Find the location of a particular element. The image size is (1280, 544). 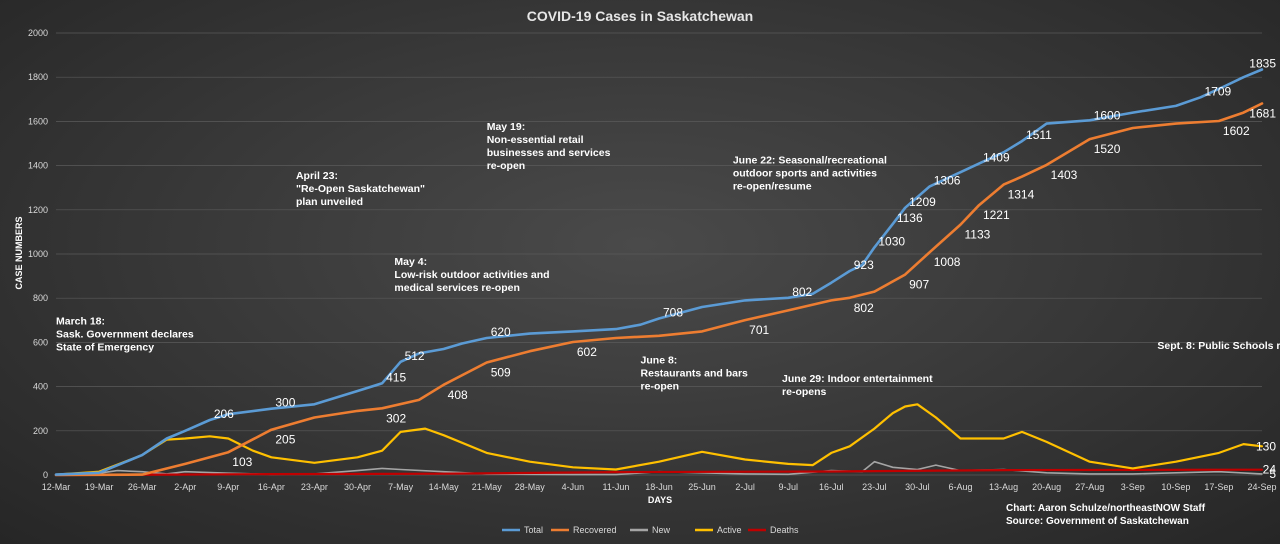

x-tick-label: 11-Jun is located at coordinates (615, 487).